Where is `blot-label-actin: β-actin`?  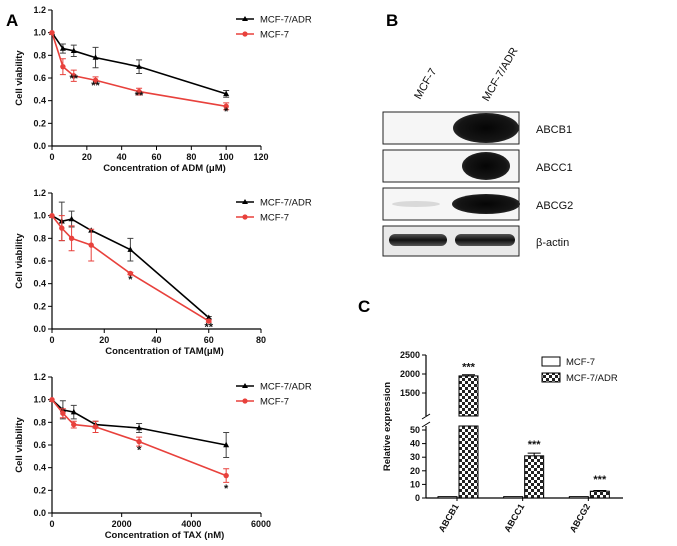
blot-label-actin: β-actin is located at coordinates (552, 243).